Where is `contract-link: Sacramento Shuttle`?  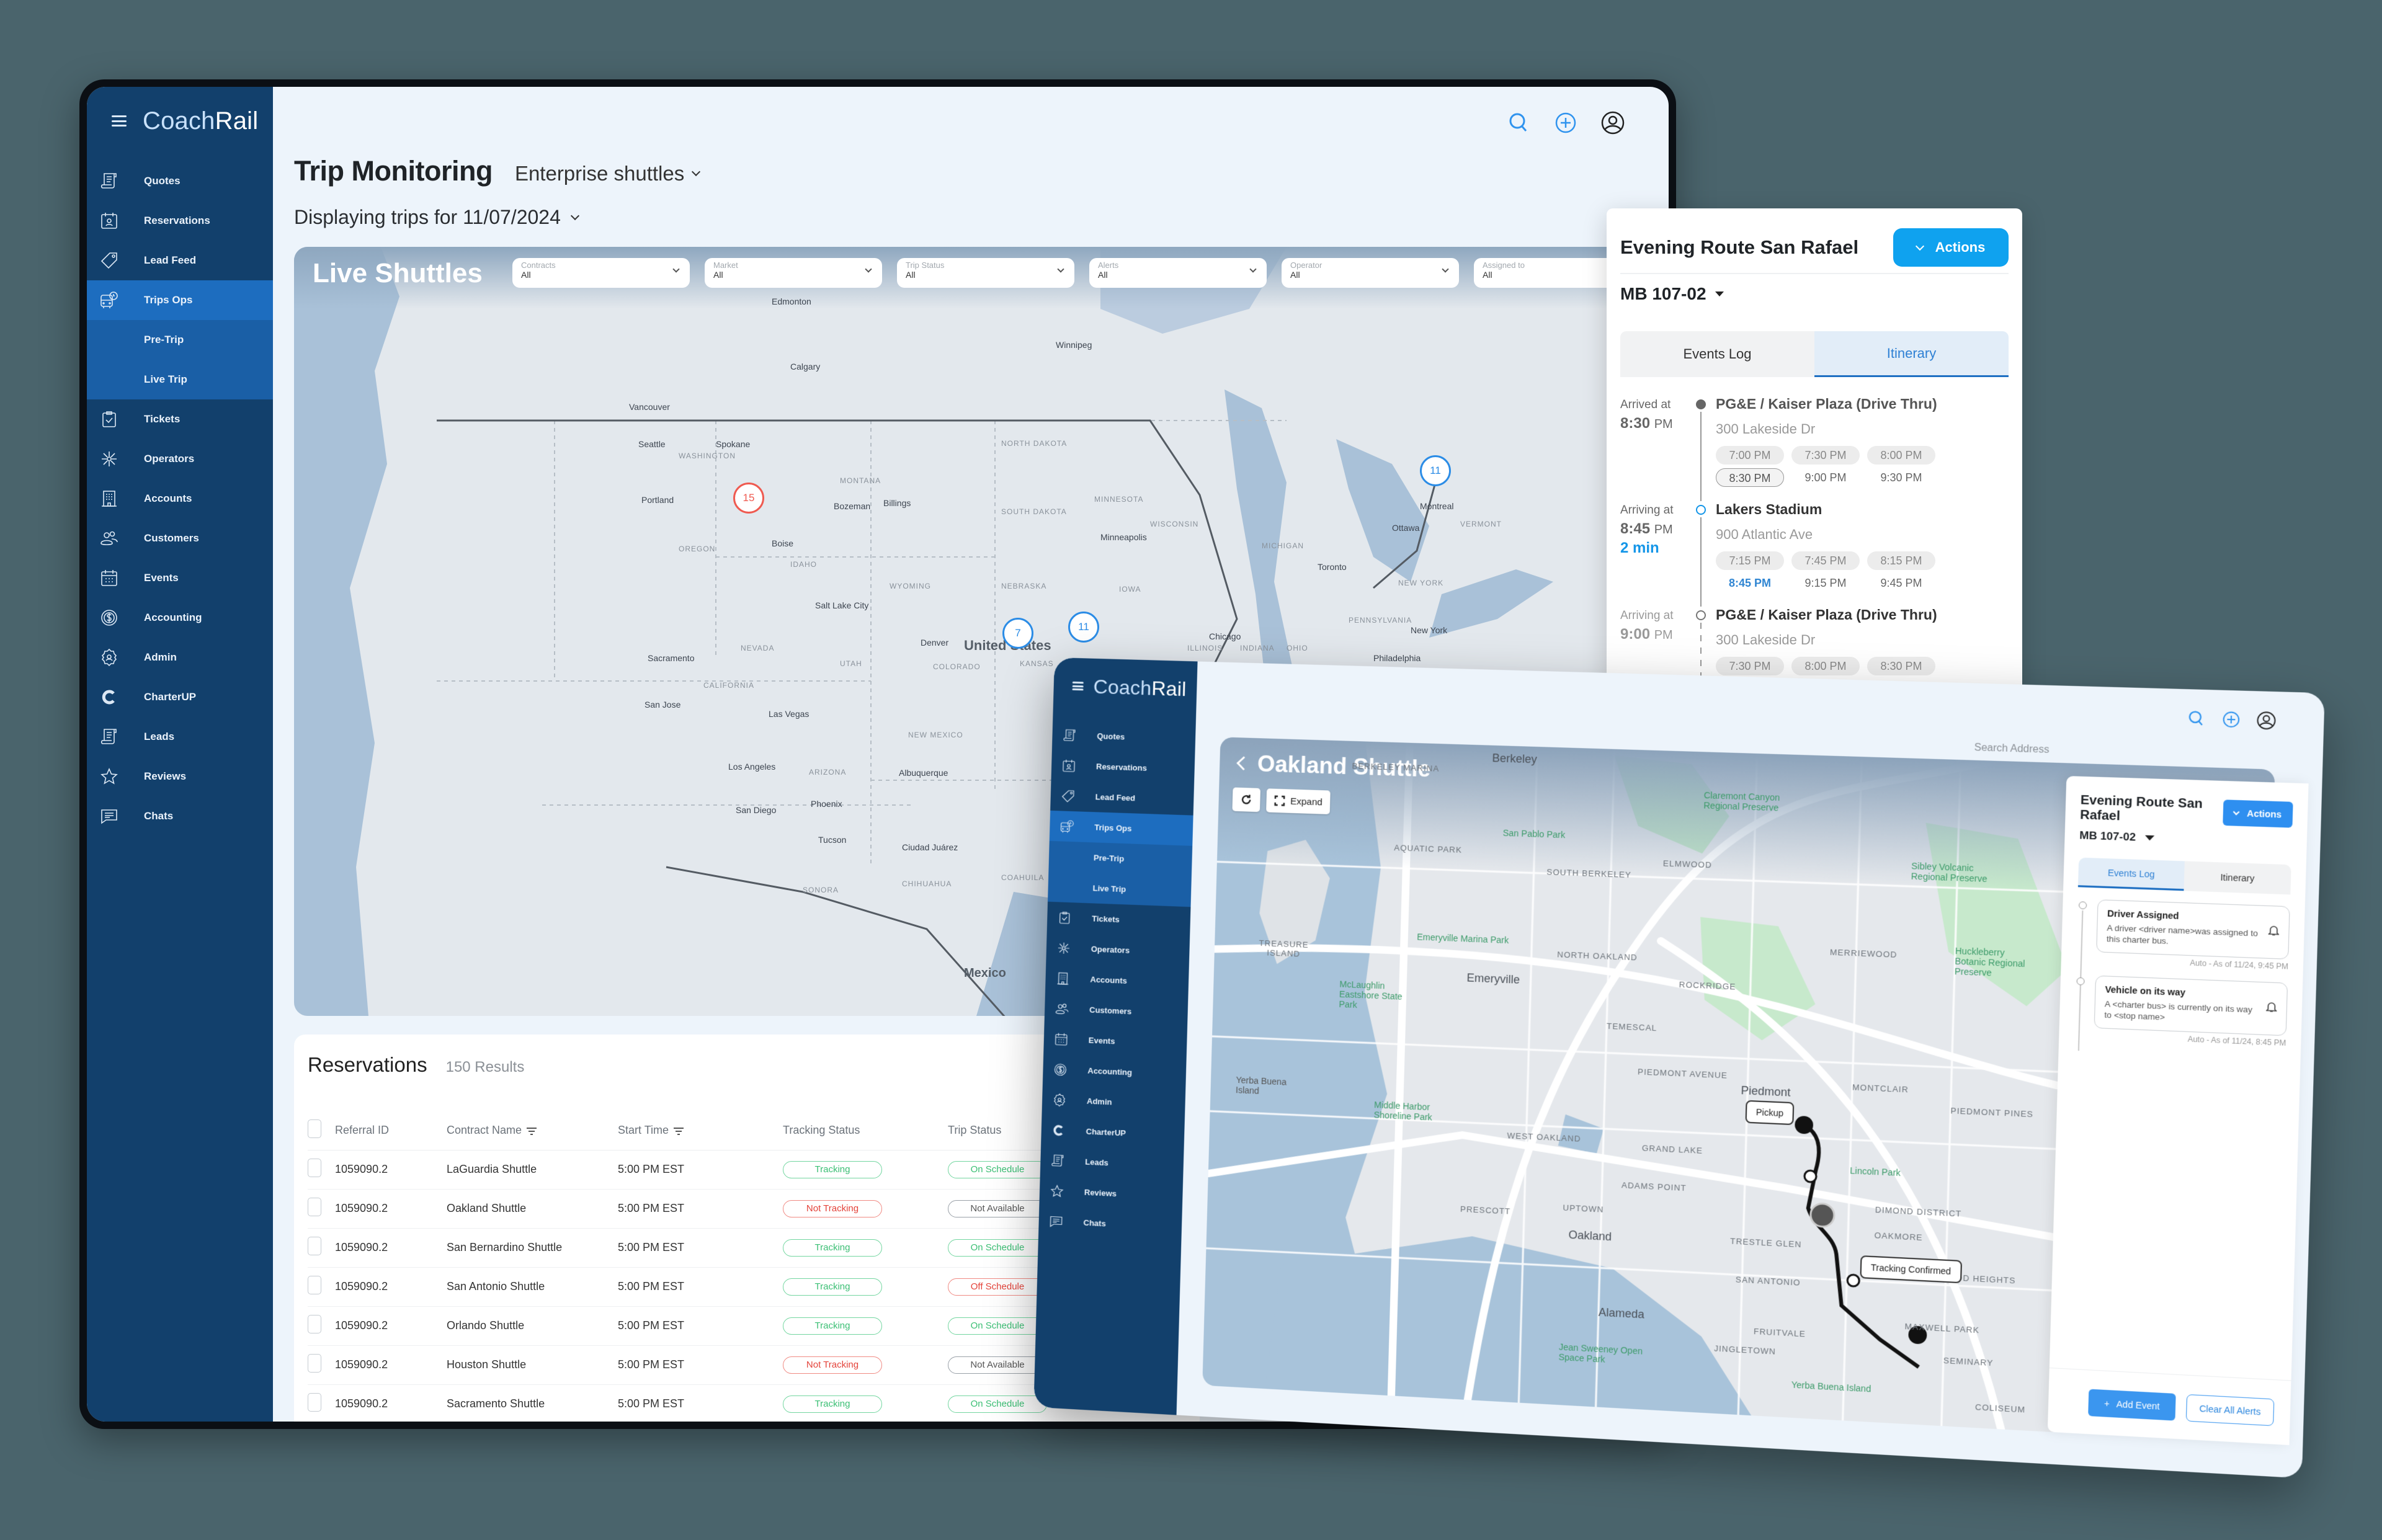 contract-link: Sacramento Shuttle is located at coordinates (533, 1403).